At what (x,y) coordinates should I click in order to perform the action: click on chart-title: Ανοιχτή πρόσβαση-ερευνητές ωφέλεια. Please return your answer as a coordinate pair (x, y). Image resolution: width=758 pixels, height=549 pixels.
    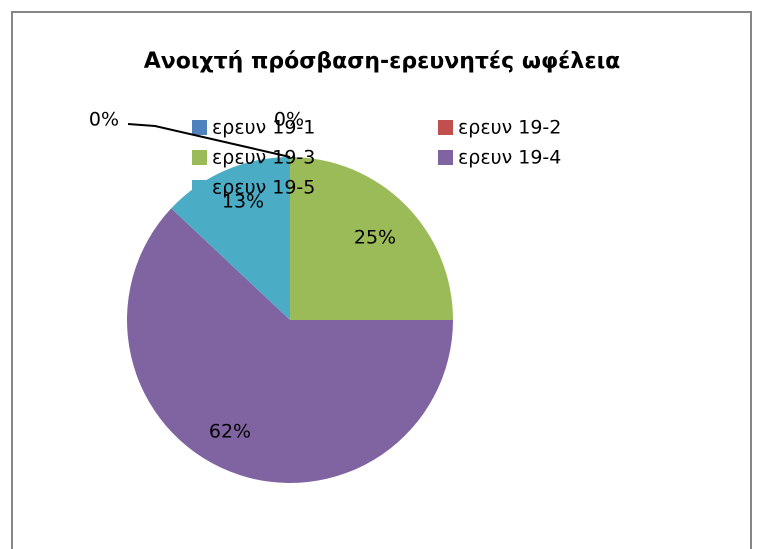
    Looking at the image, I should click on (382, 61).